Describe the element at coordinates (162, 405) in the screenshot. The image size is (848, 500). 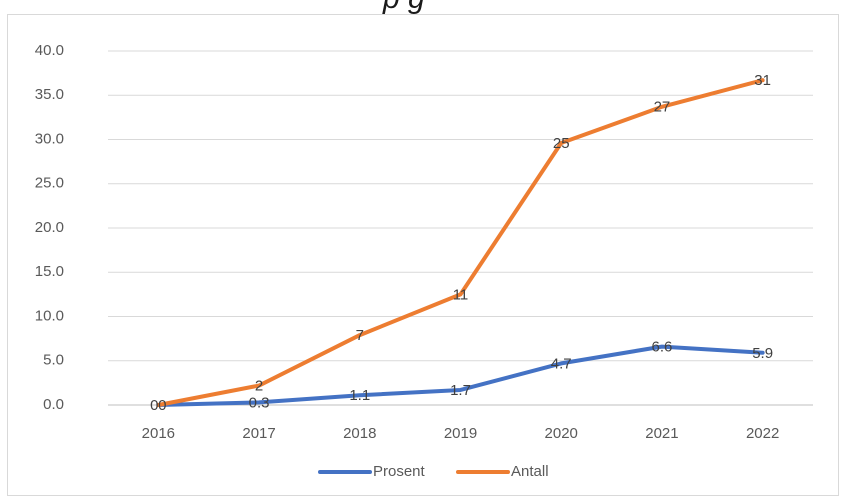
I see `data-label-antall: 0` at that location.